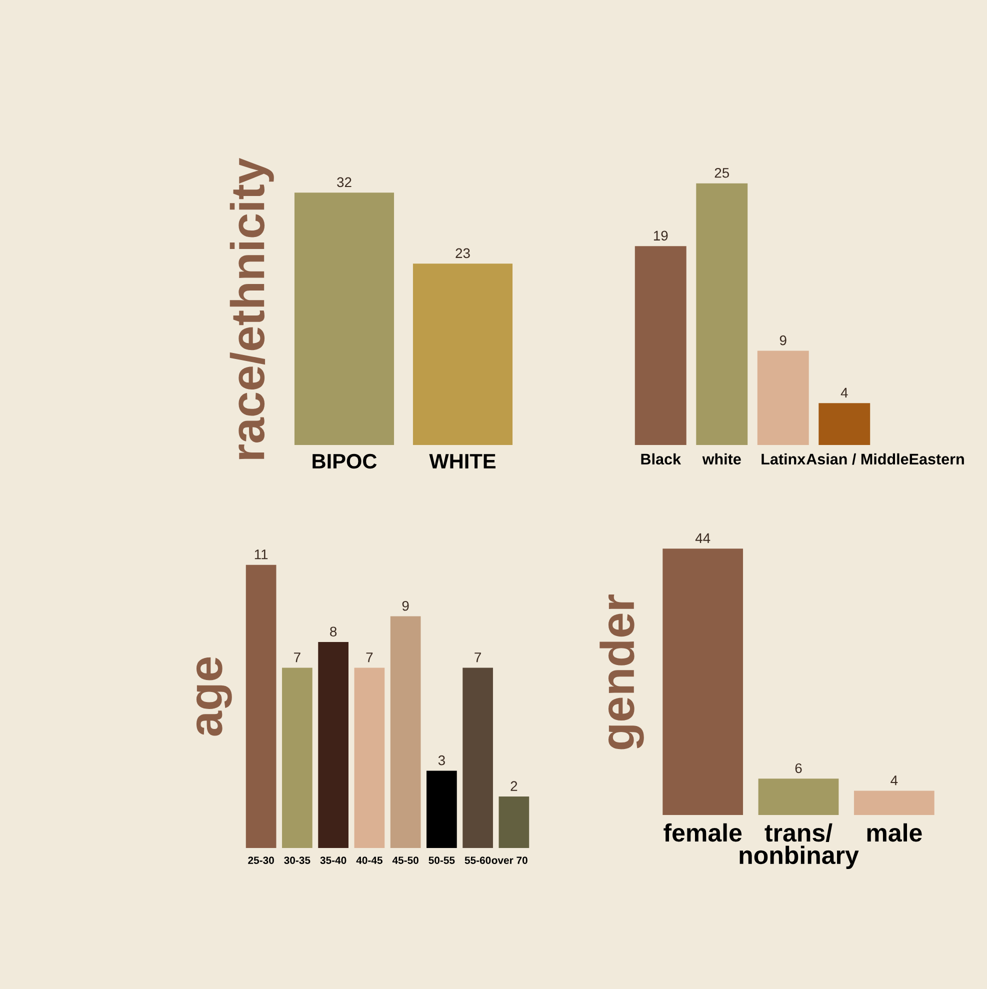 Image resolution: width=987 pixels, height=989 pixels. I want to click on data-label: 23, so click(463, 253).